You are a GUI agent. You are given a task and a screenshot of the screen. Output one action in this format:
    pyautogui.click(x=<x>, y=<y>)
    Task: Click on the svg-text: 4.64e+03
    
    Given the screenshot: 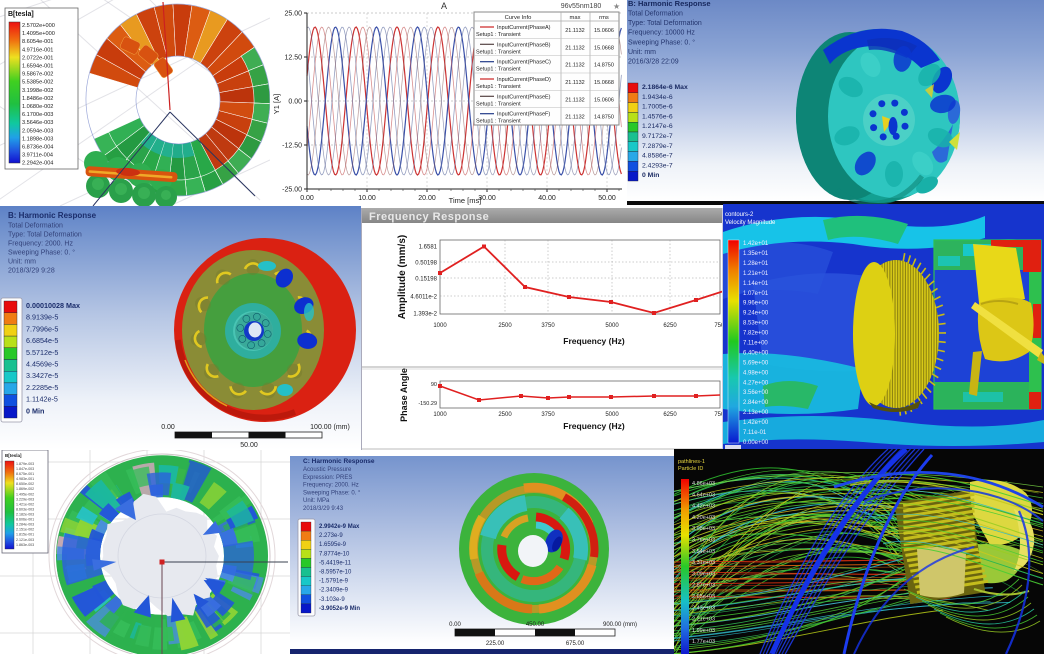 What is the action you would take?
    pyautogui.click(x=703, y=495)
    